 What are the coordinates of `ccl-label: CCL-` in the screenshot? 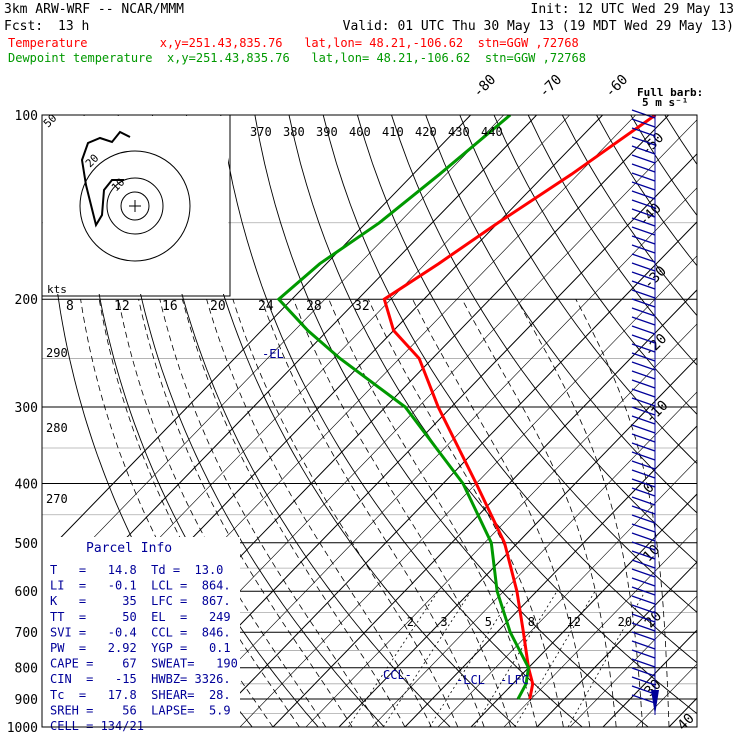 It's located at (397, 675).